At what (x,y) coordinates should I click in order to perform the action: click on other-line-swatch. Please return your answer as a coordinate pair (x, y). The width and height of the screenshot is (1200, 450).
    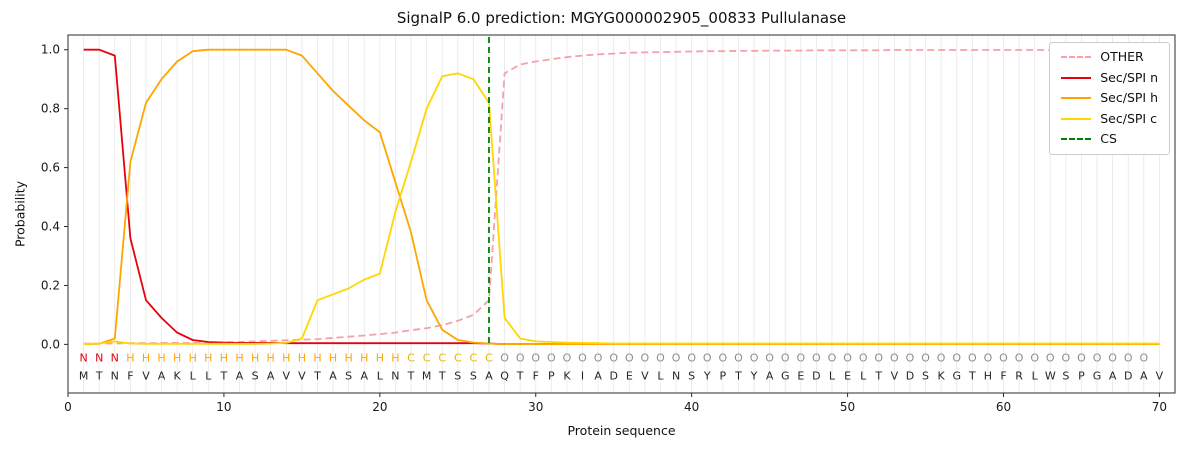
    Looking at the image, I should click on (1076, 57).